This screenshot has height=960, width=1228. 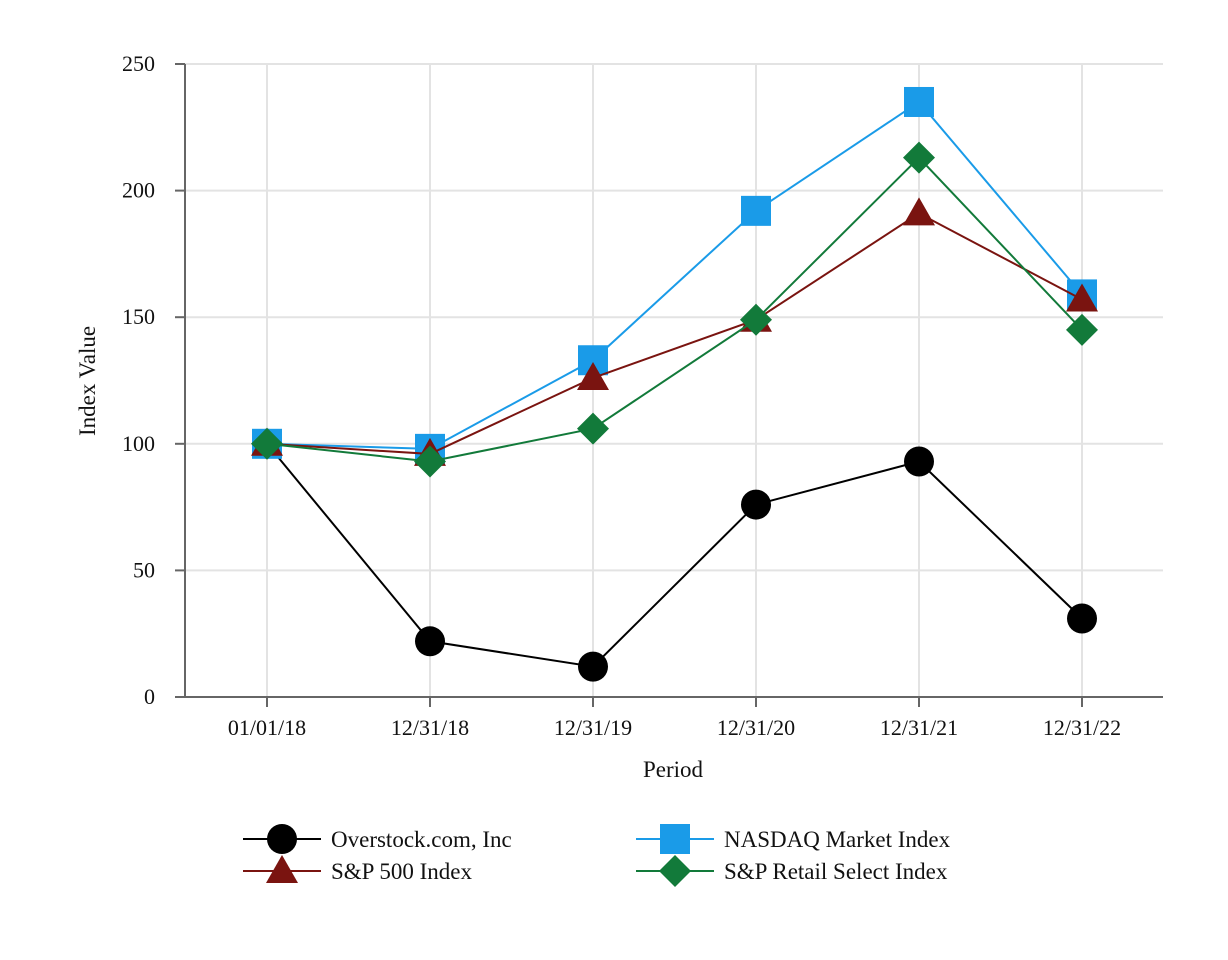 I want to click on legend-item: NASDAQ Market Index, so click(x=793, y=839).